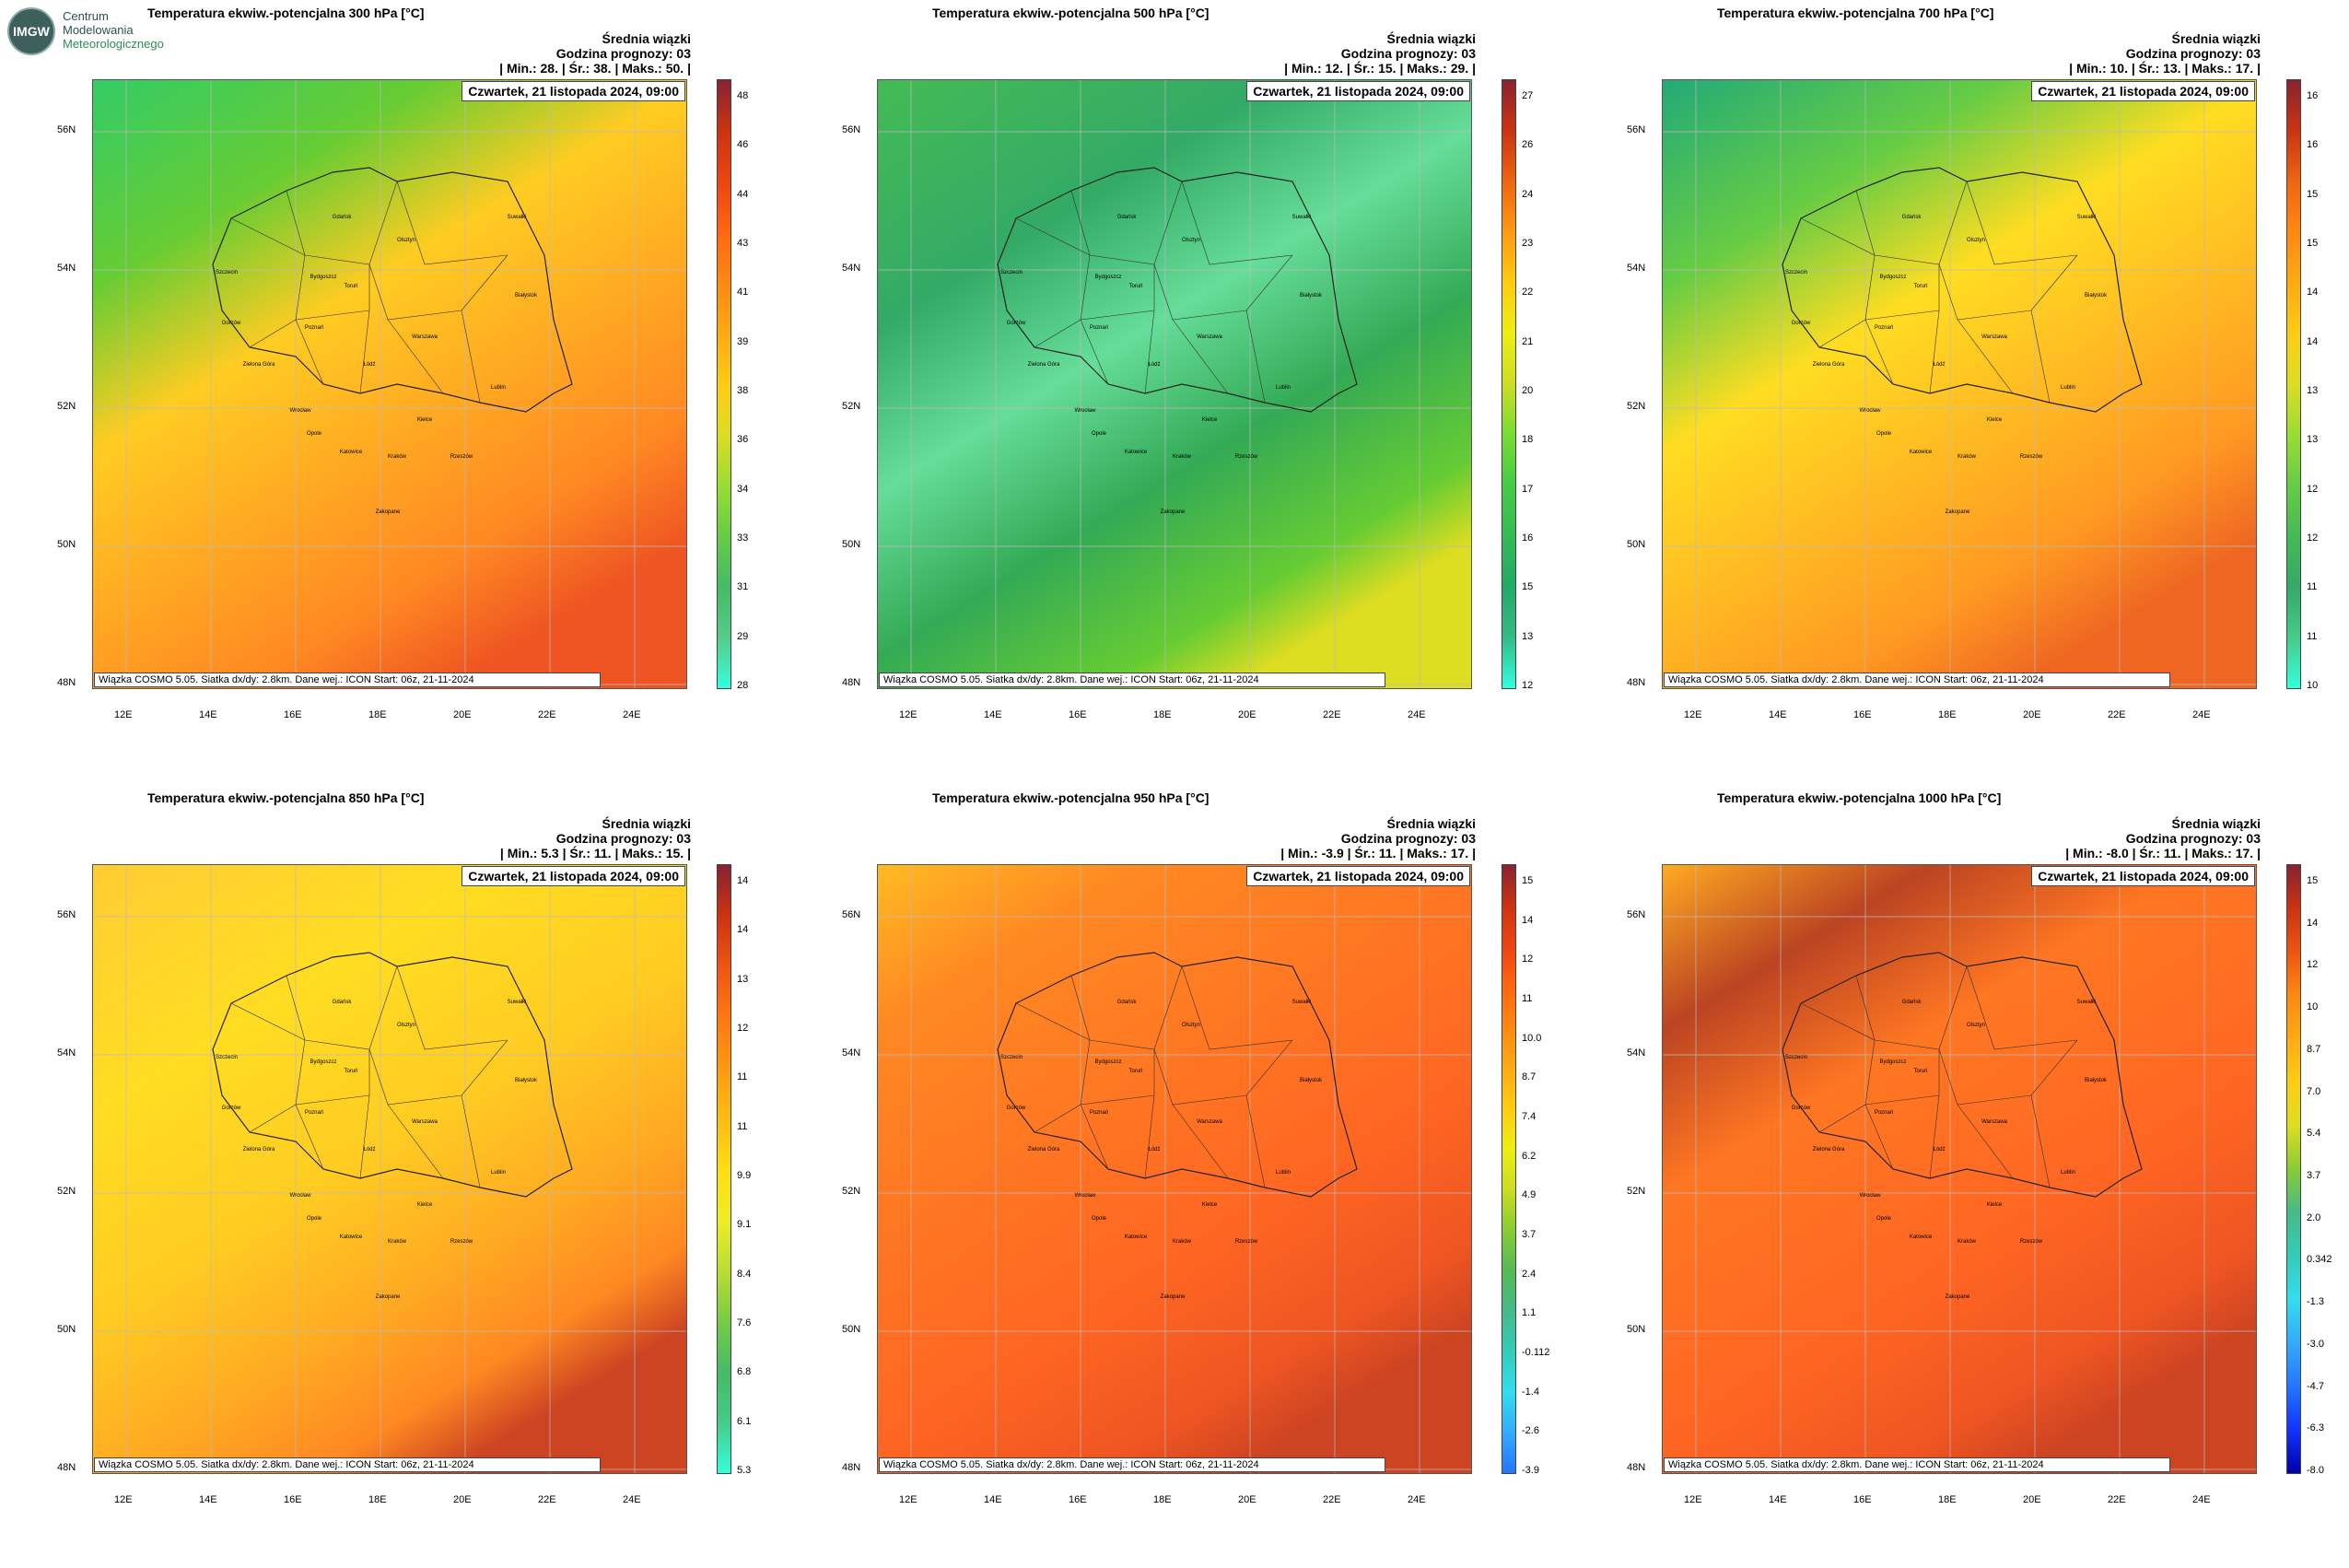 This screenshot has width=2349, height=1568. Describe the element at coordinates (1135, 1072) in the screenshot. I see `city-label: Toruń` at that location.